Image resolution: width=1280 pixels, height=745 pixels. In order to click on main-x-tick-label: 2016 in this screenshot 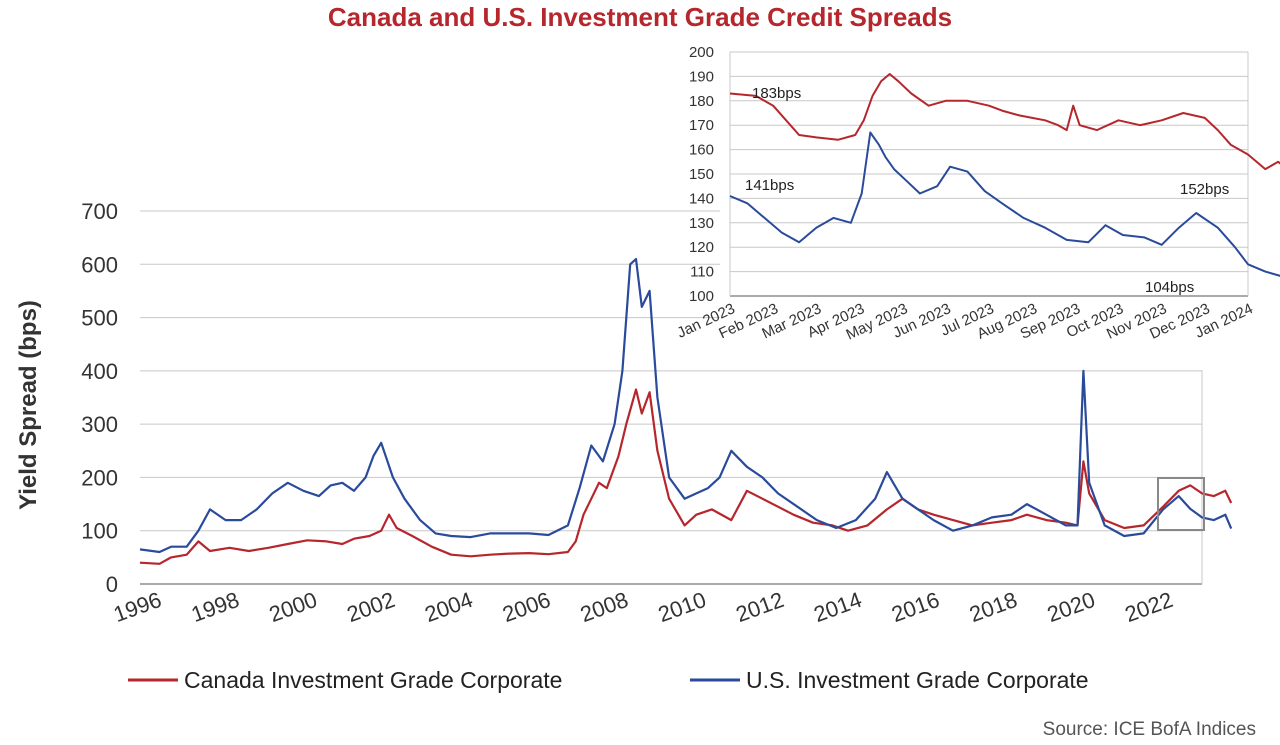, I will do `click(915, 607)`.